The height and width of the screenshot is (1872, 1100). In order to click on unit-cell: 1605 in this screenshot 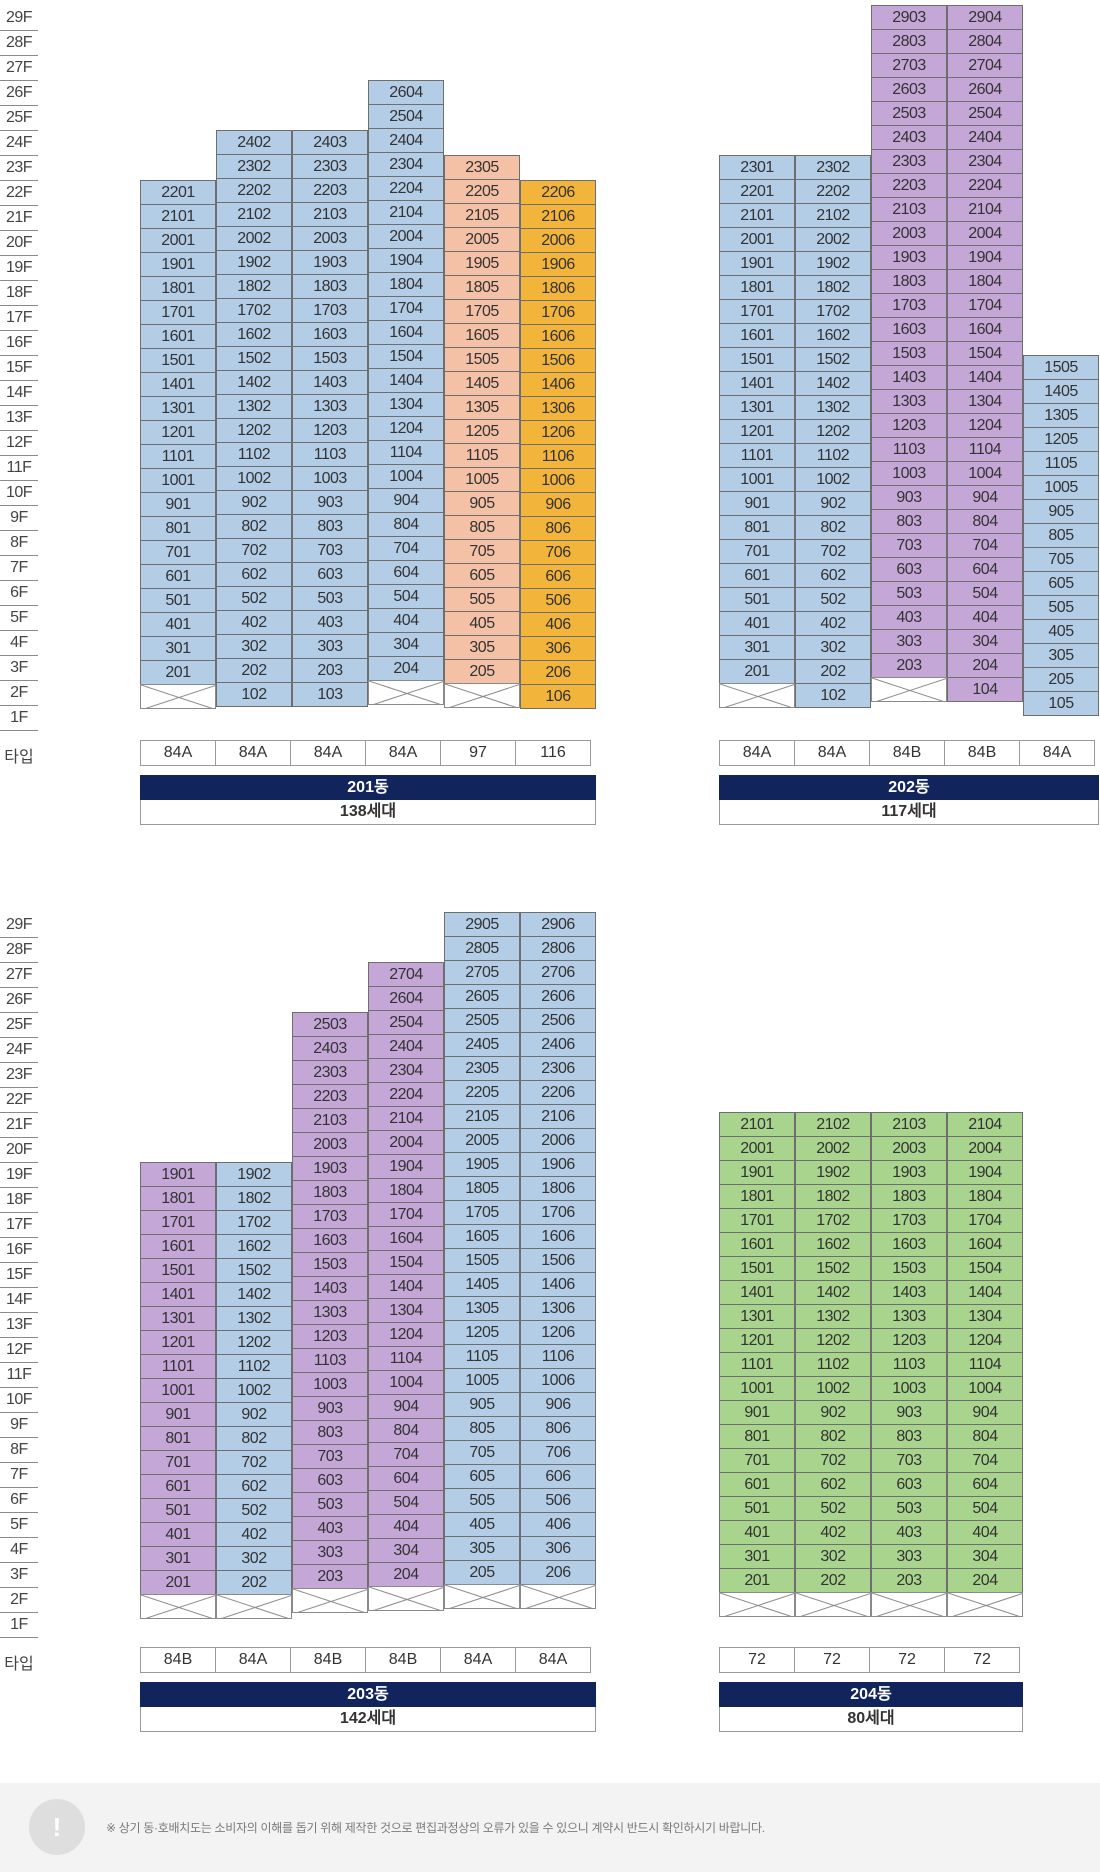, I will do `click(482, 335)`.